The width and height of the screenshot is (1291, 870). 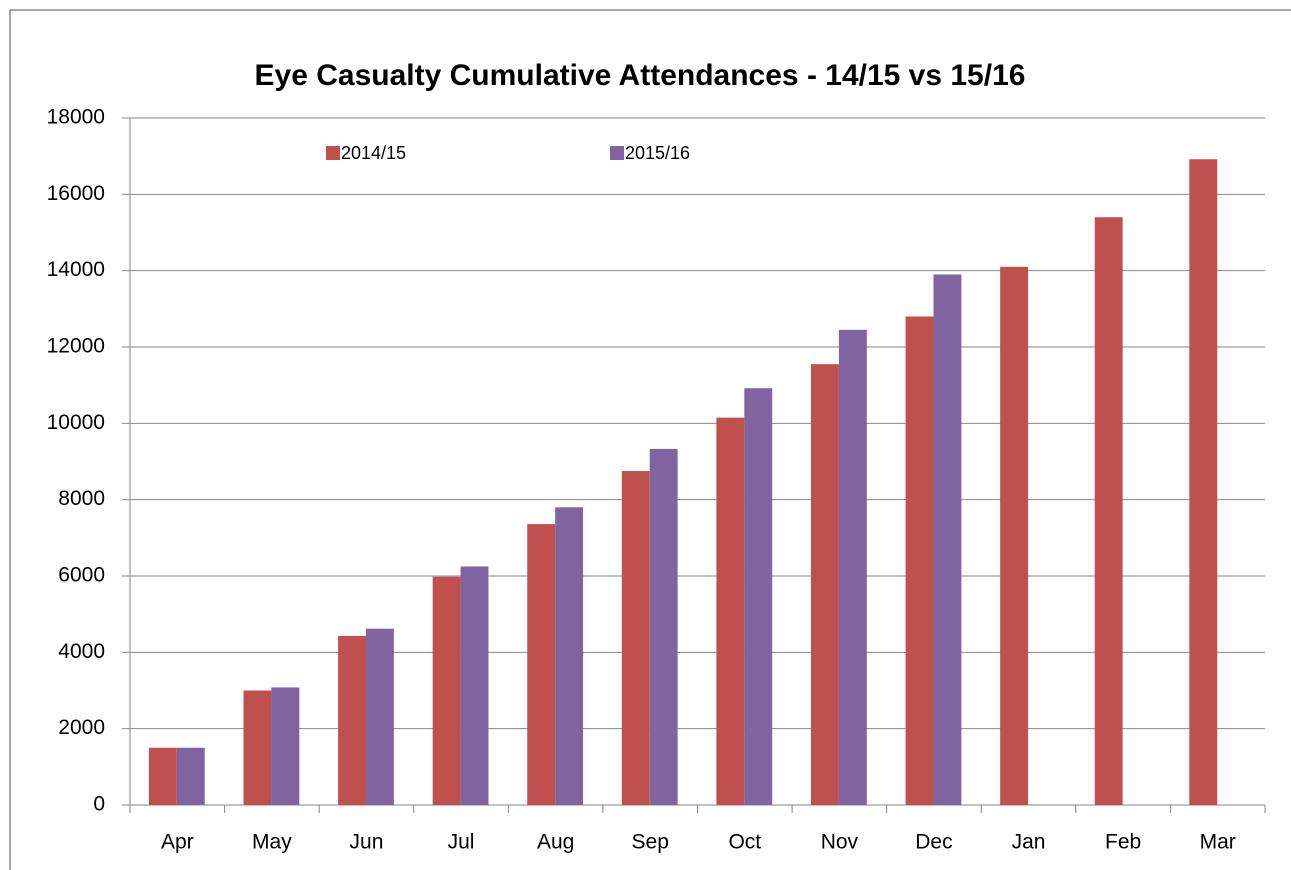 What do you see at coordinates (373, 153) in the screenshot?
I see `legend-label: 2014/15` at bounding box center [373, 153].